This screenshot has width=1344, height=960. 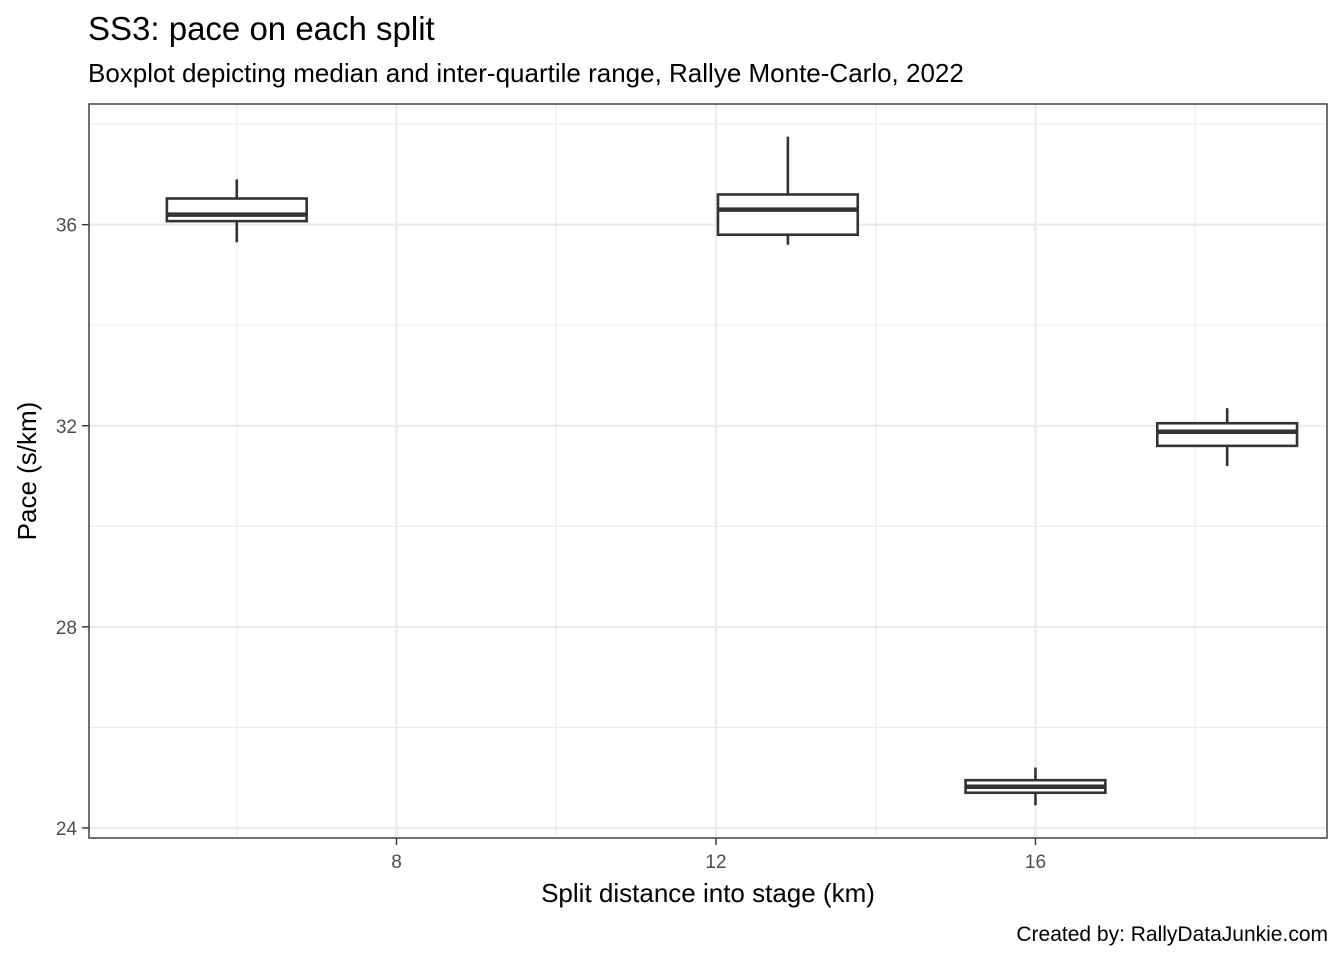 What do you see at coordinates (66, 226) in the screenshot?
I see `y-tick-label: 36` at bounding box center [66, 226].